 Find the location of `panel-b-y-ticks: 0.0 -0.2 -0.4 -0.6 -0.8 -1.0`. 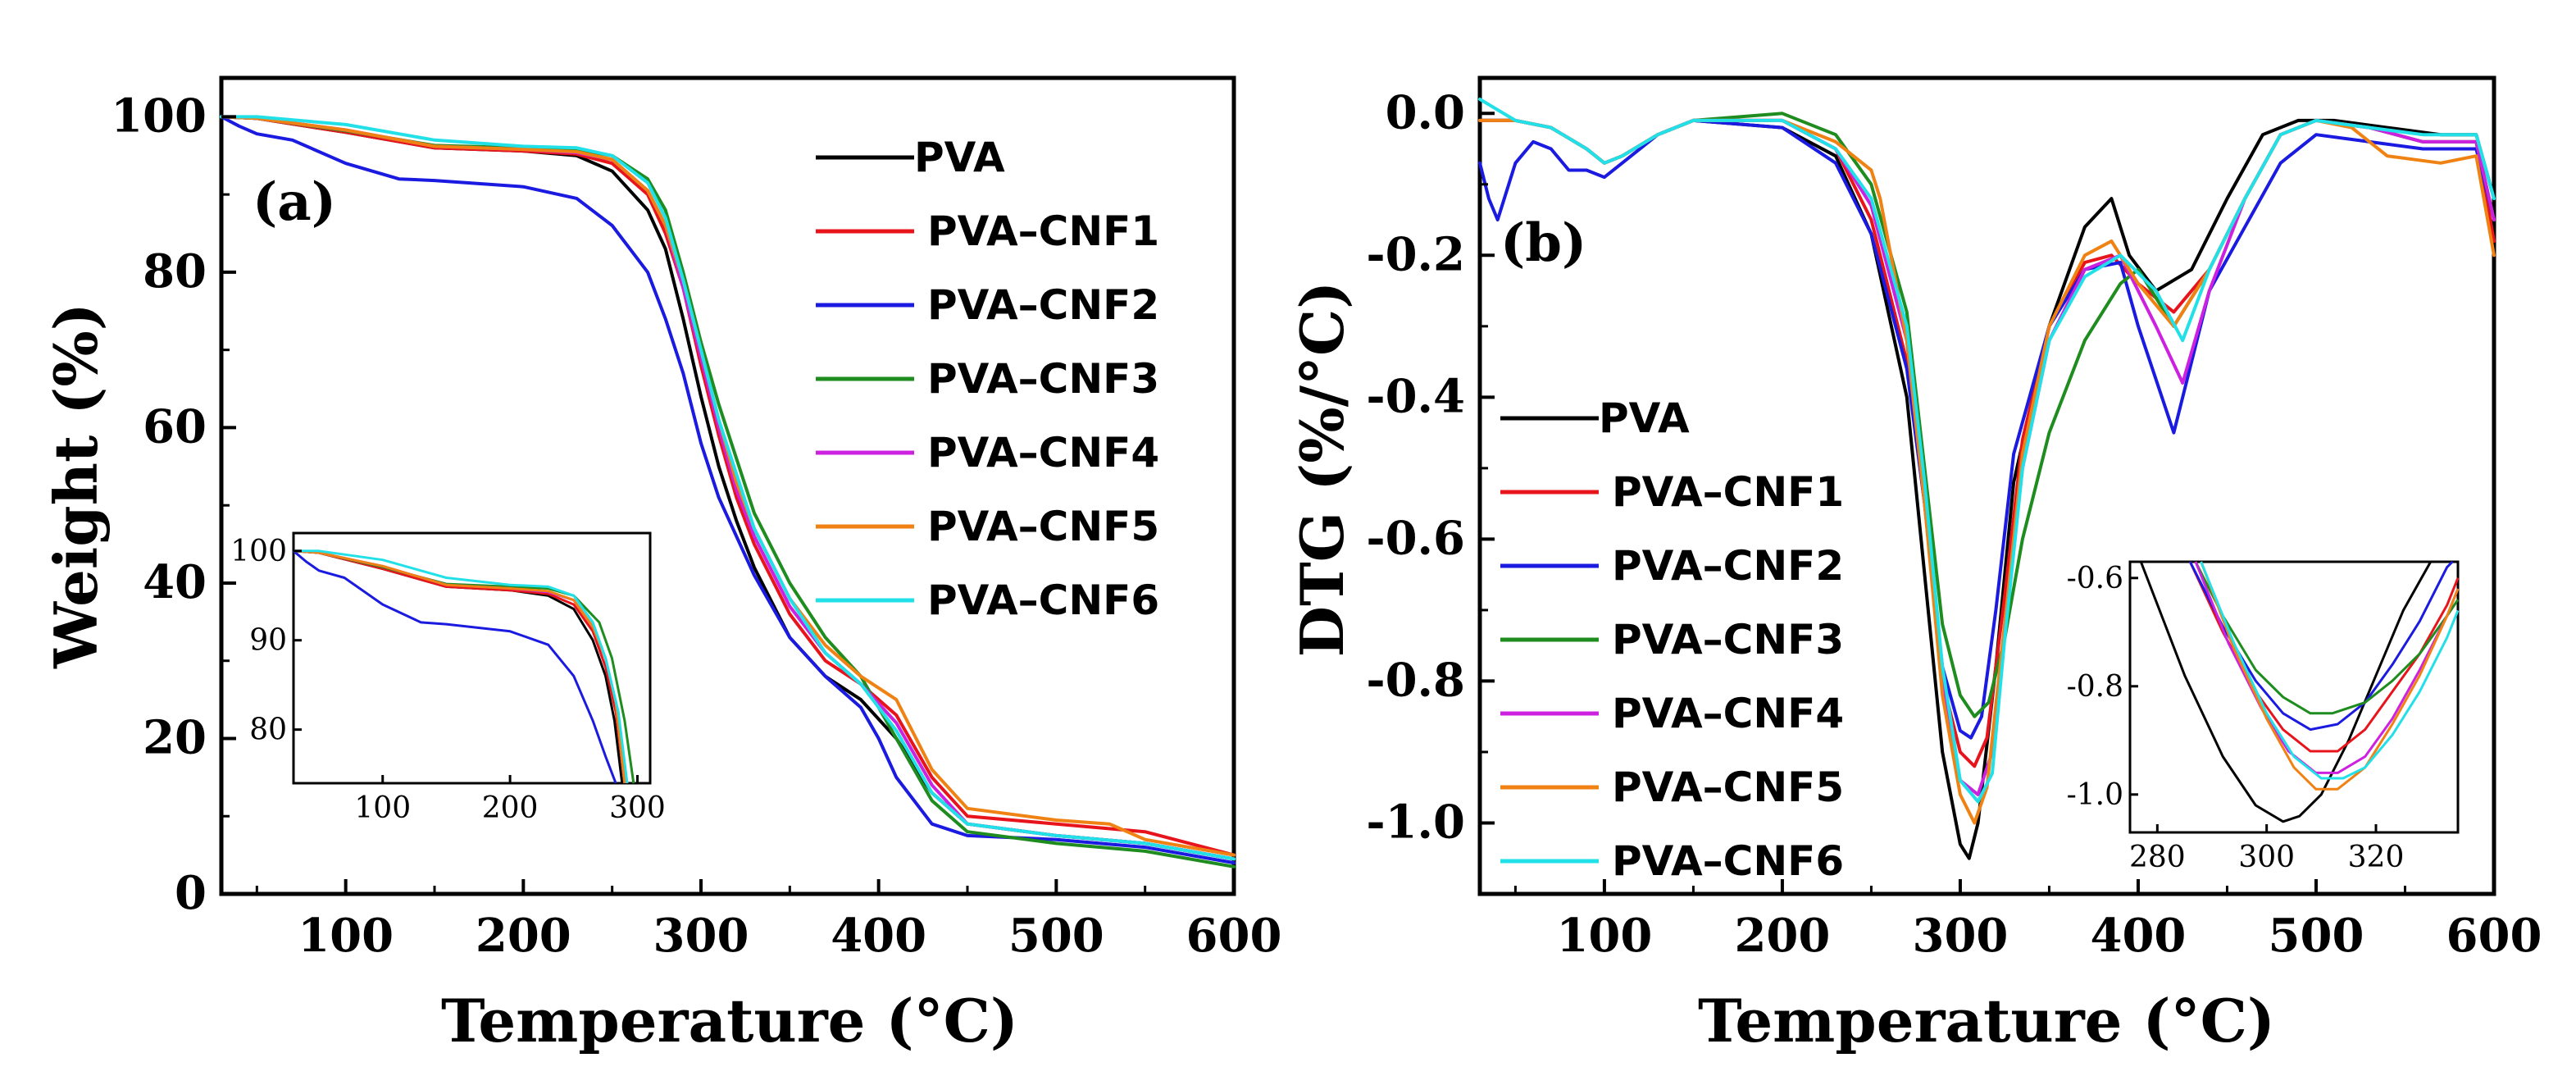

panel-b-y-ticks: 0.0 -0.2 -0.4 -0.6 -0.8 -1.0 is located at coordinates (1430, 467).